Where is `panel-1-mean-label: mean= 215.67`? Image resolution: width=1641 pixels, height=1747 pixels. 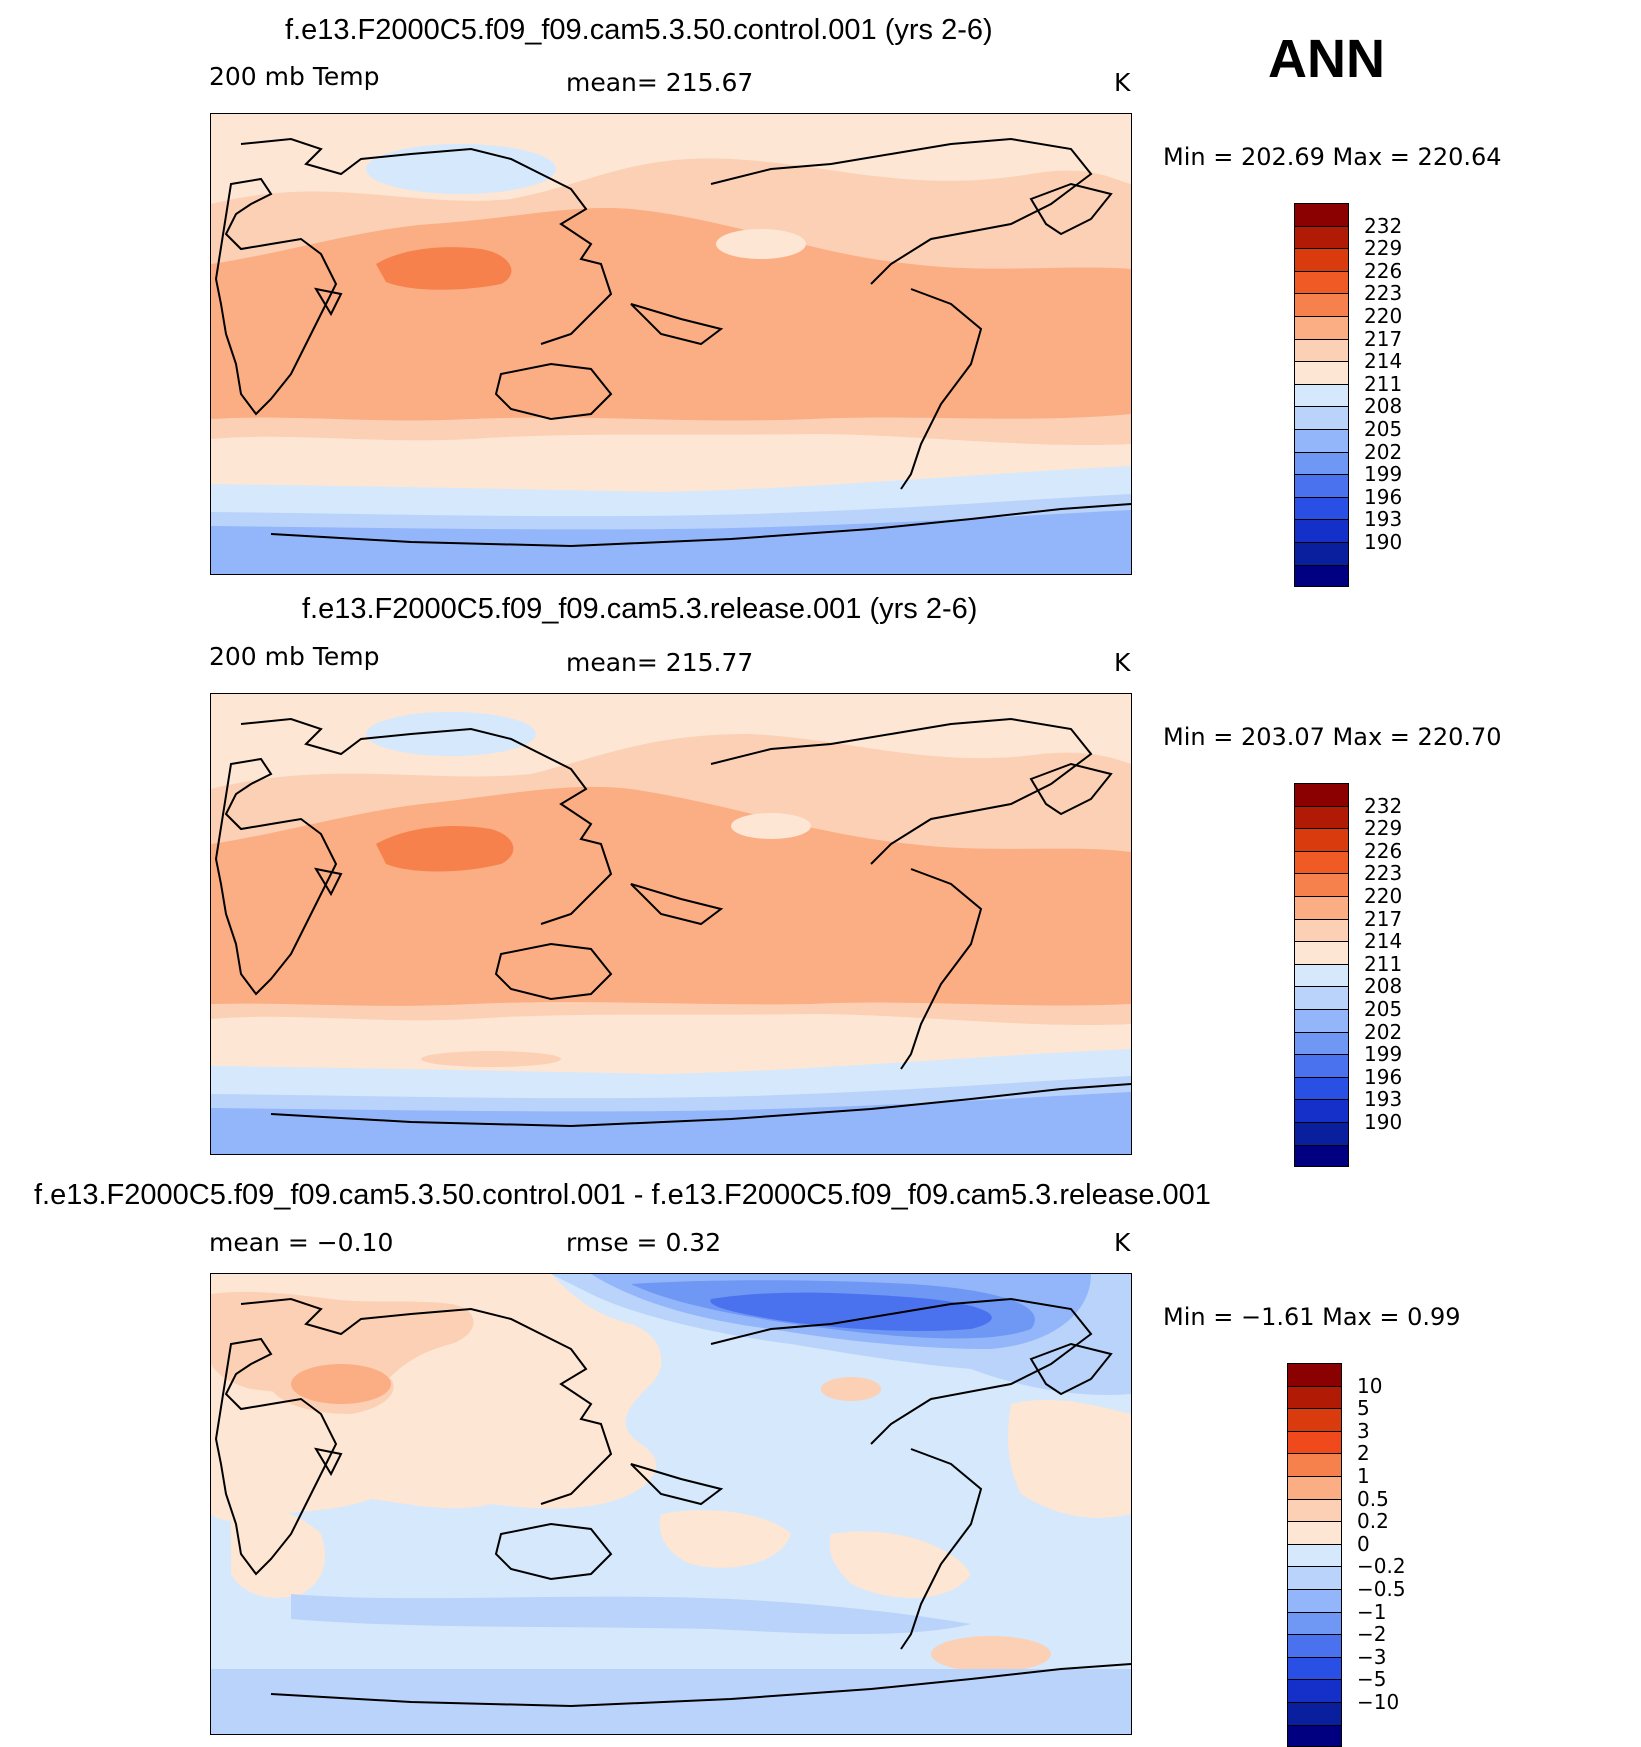 panel-1-mean-label: mean= 215.67 is located at coordinates (660, 82).